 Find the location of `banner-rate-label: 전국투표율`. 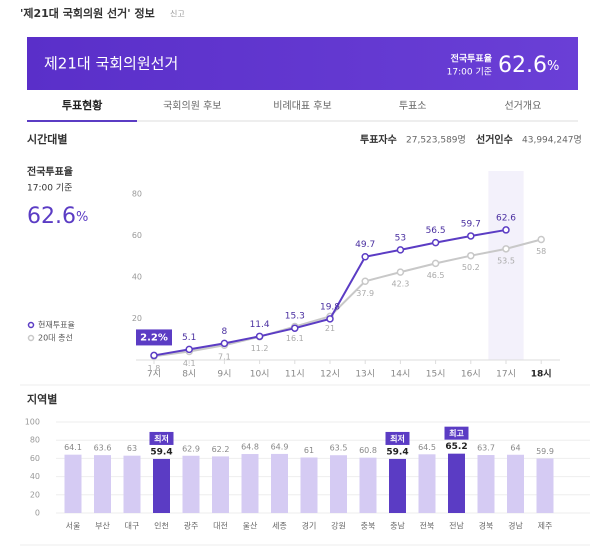

banner-rate-label: 전국투표율 is located at coordinates (471, 59).